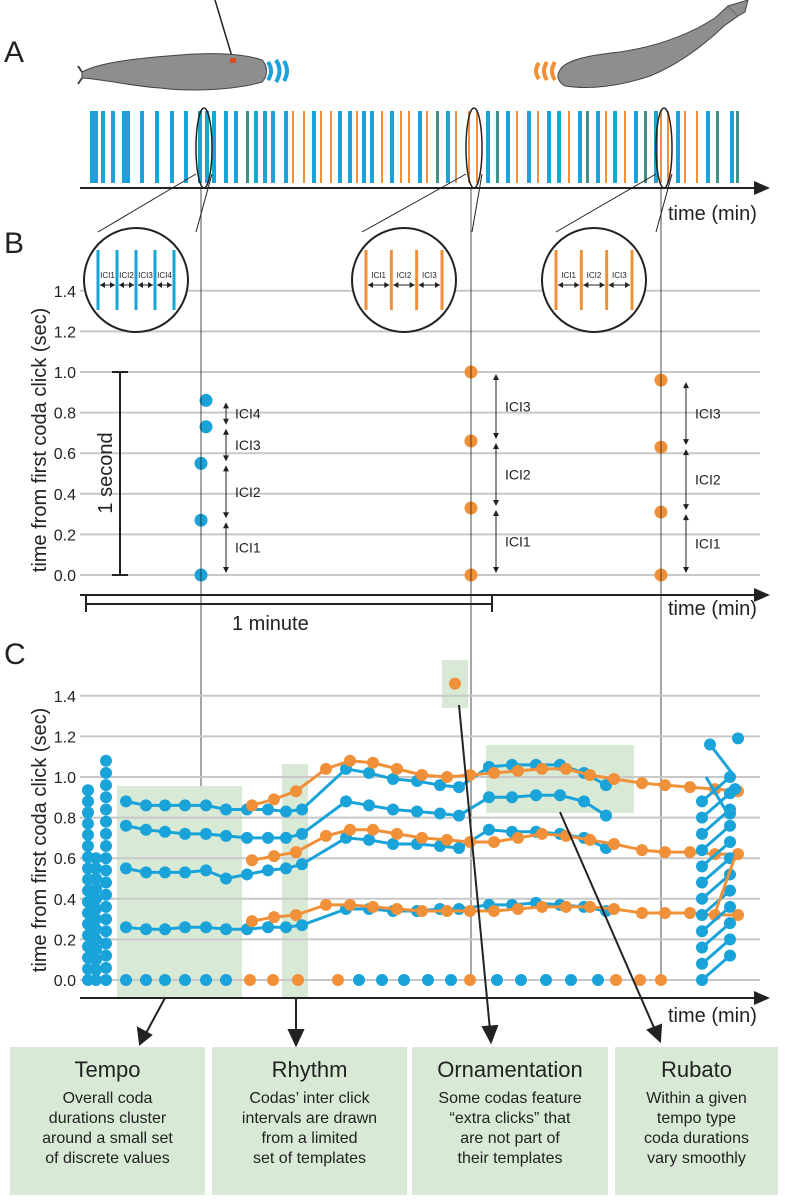 Image resolution: width=785 pixels, height=1200 pixels. I want to click on panel-b-ticks: 0.0 0.2 0.4 0.6 0.8 1.0 1.2 1.4, so click(65, 434).